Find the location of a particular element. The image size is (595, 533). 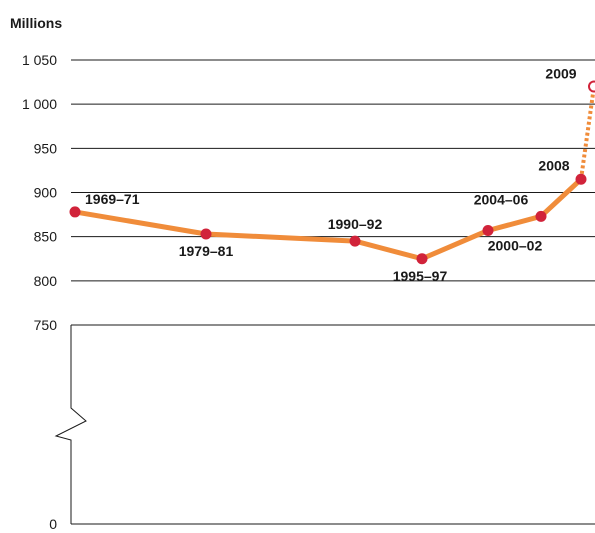

y-tick-label: 1 000 is located at coordinates (39, 104).